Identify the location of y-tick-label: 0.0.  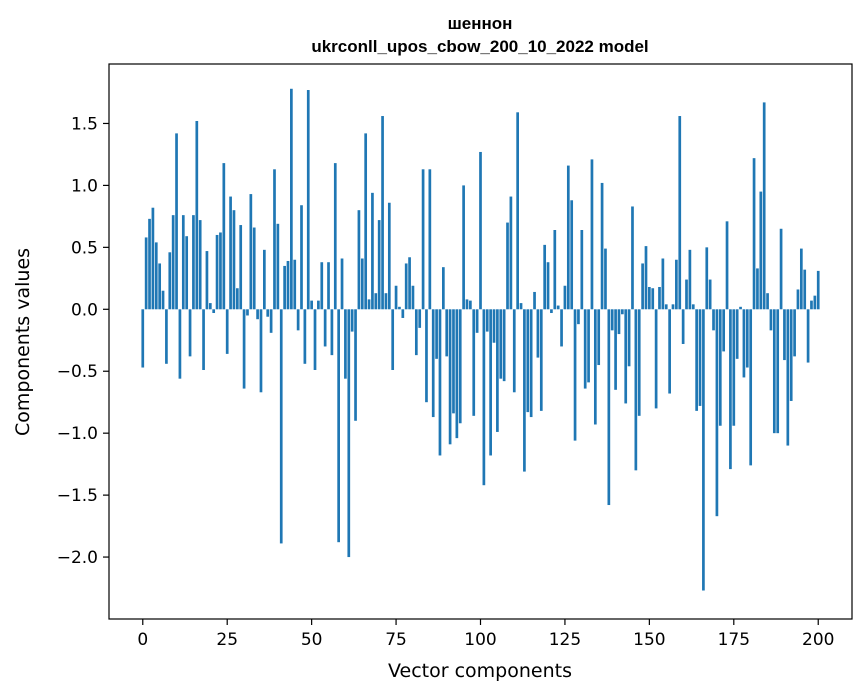
(84, 310).